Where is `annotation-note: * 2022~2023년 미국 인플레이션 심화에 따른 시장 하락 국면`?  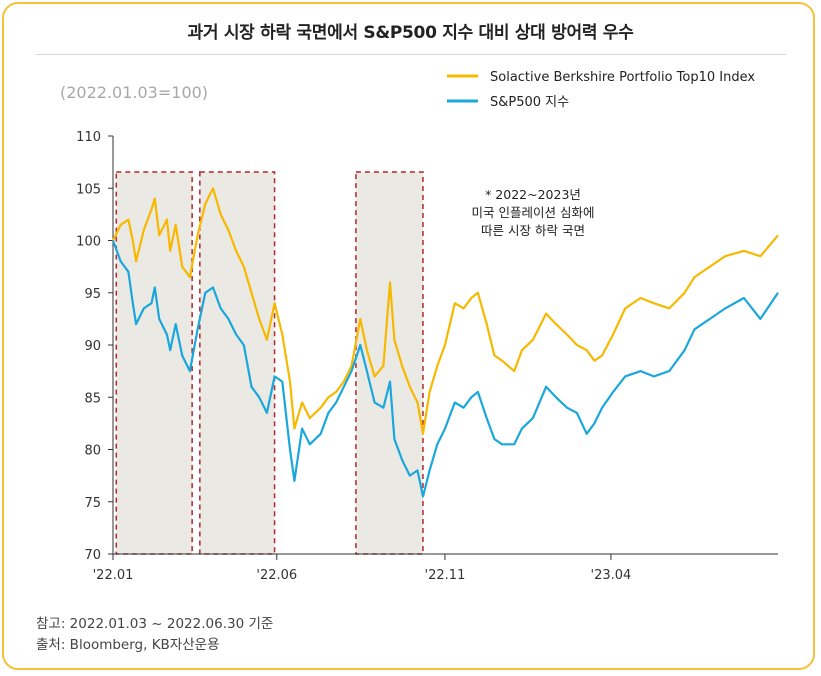 annotation-note: * 2022~2023년 미국 인플레이션 심화에 따른 시장 하락 국면 is located at coordinates (533, 212).